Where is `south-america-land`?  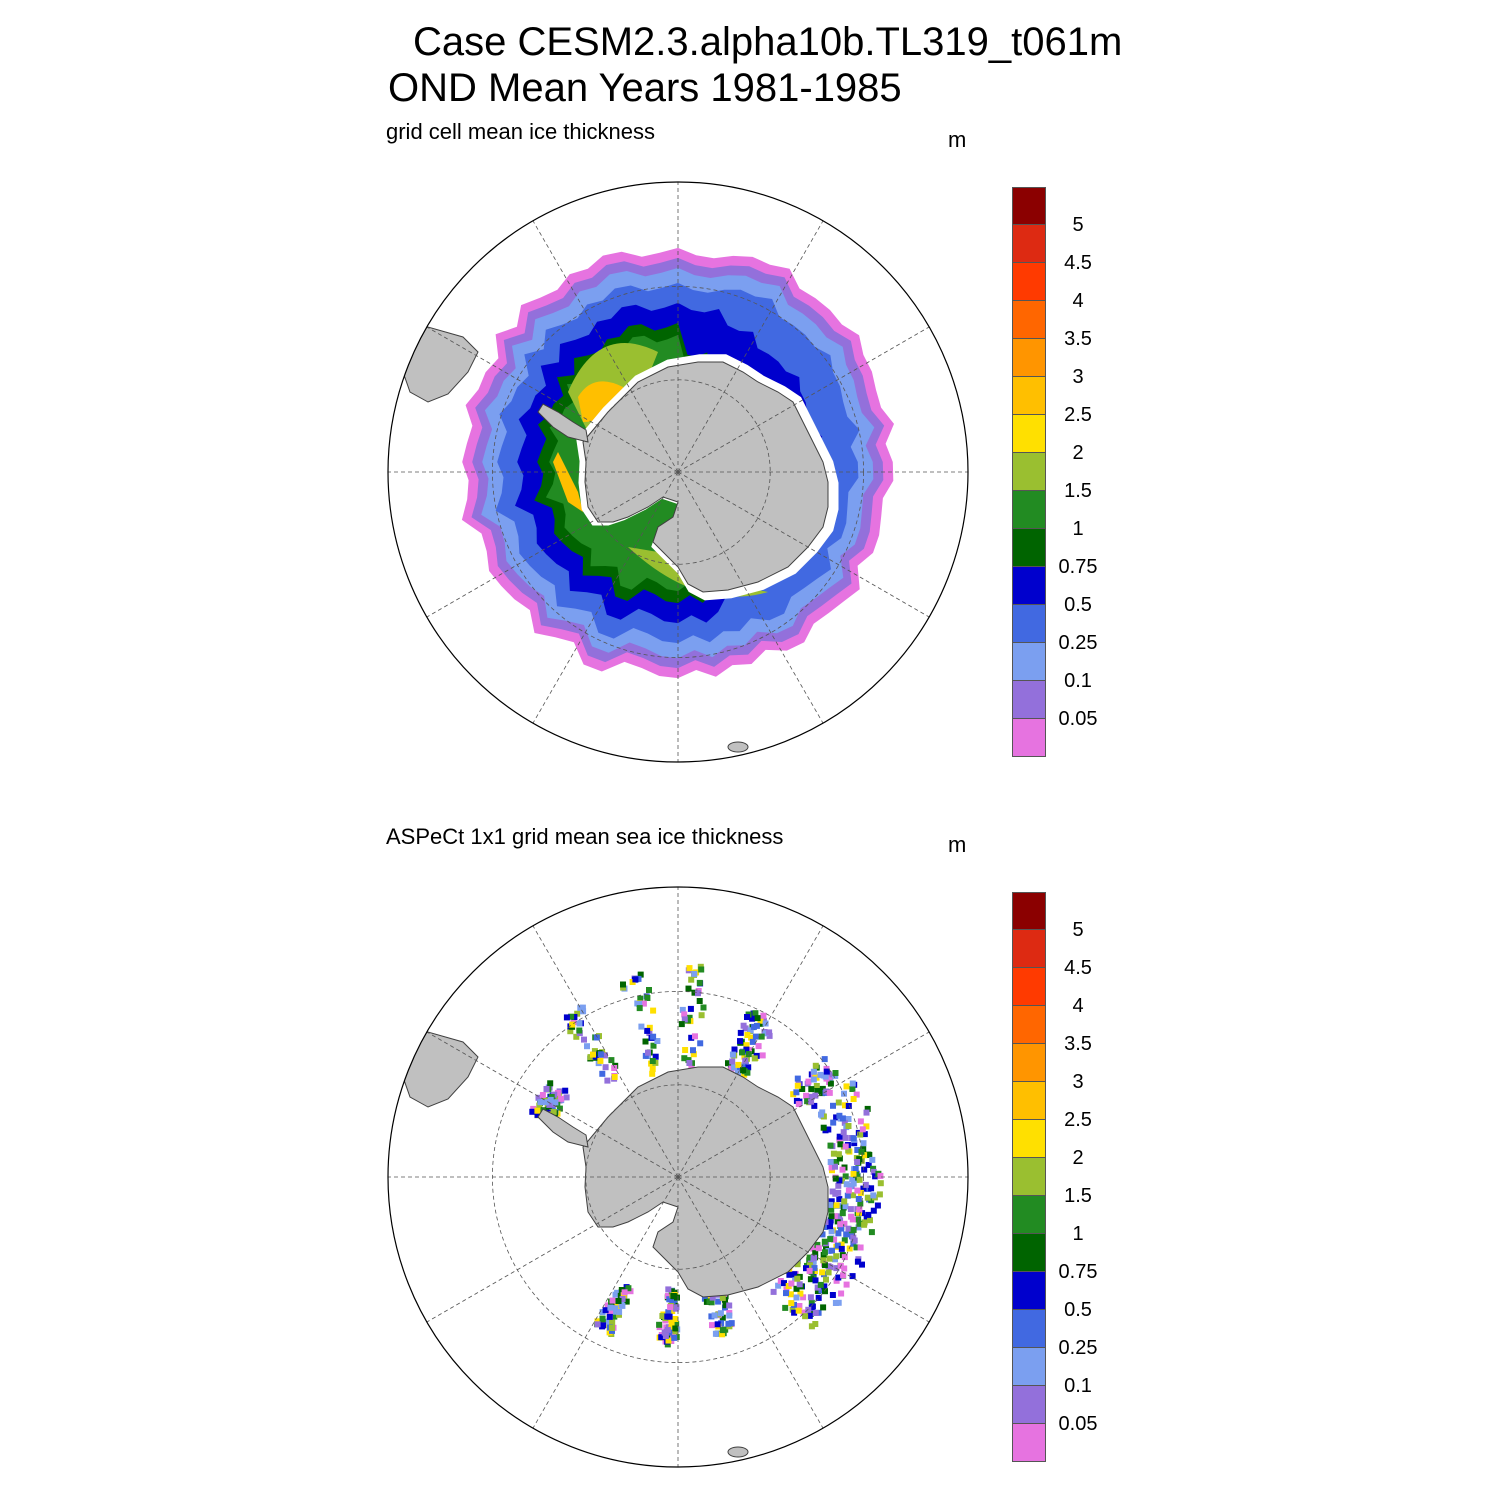 south-america-land is located at coordinates (440, 1069).